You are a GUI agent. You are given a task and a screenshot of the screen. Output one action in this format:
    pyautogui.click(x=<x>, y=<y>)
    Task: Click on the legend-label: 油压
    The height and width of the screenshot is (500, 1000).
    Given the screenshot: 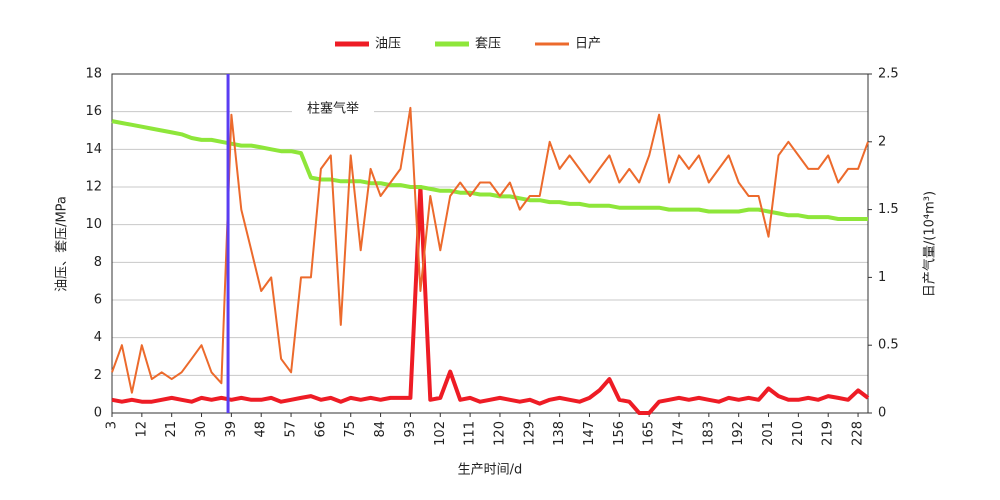 What is the action you would take?
    pyautogui.click(x=388, y=44)
    